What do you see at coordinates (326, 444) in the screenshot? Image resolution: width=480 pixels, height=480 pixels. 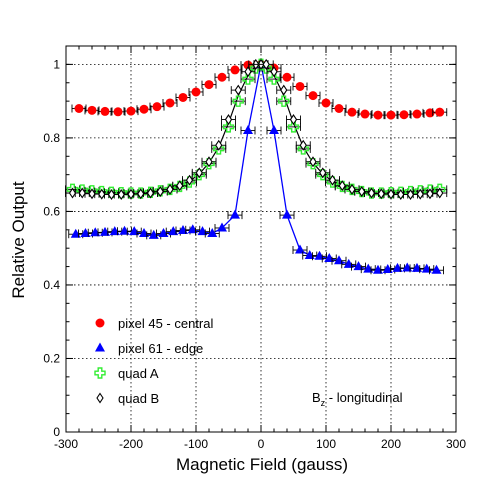 I see `x-tick-label: 100` at bounding box center [326, 444].